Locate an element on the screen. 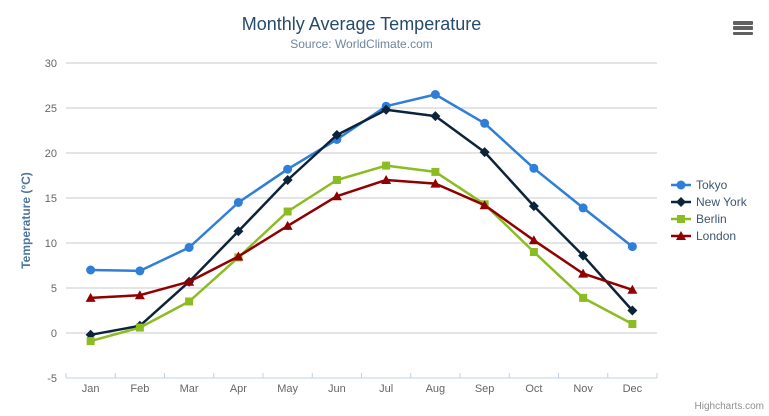 This screenshot has width=769, height=416. chart-title: Monthly Average Temperature is located at coordinates (361, 24).